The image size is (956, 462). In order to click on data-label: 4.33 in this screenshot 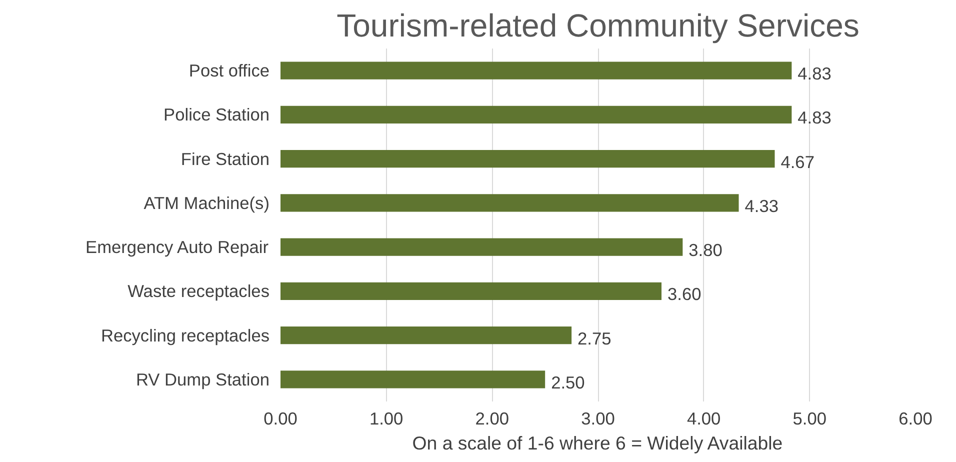, I will do `click(761, 206)`.